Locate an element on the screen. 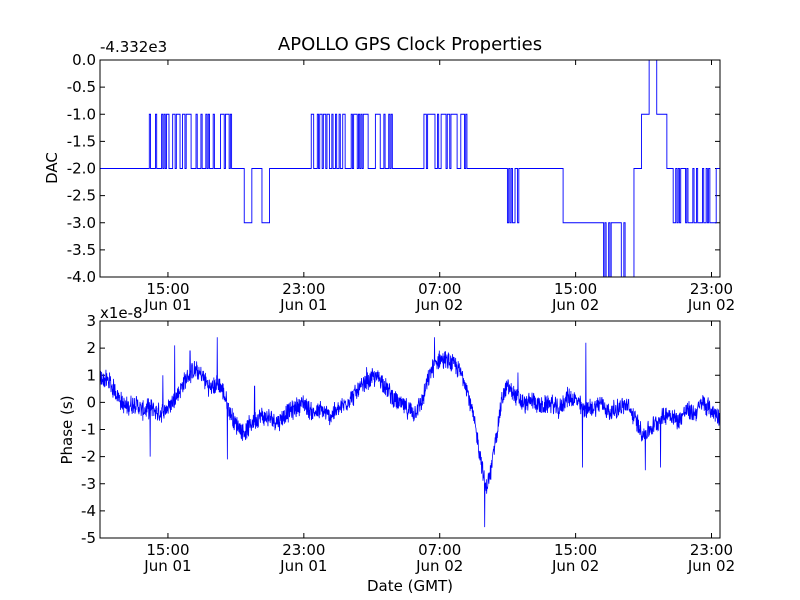  y-tick-label: 2 is located at coordinates (91, 348).